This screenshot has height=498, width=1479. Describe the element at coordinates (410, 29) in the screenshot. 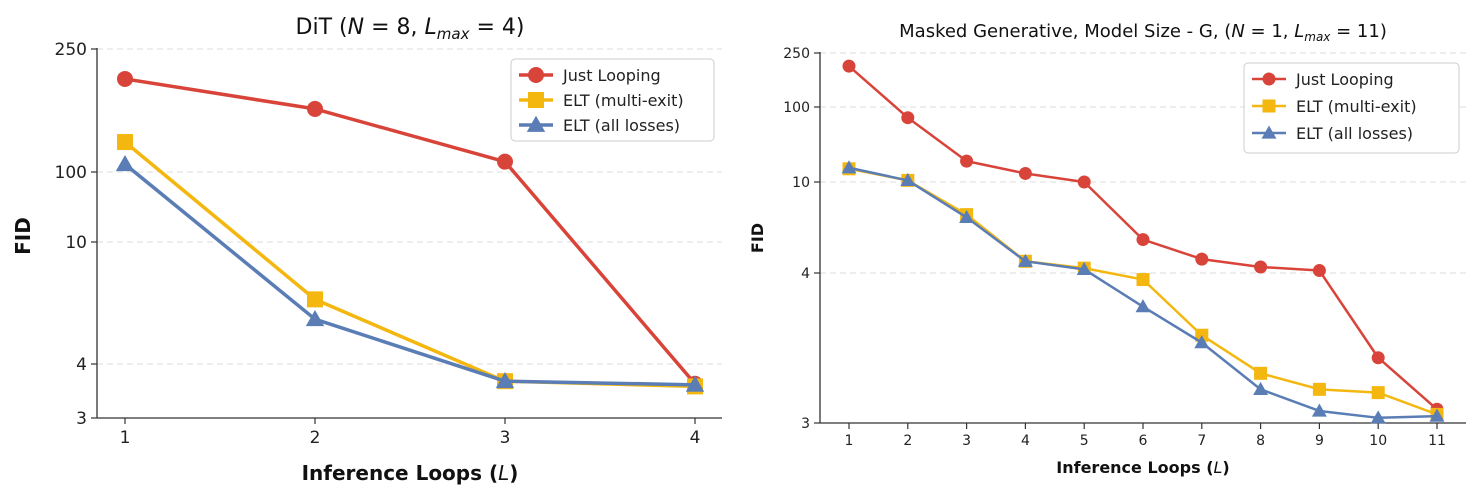

I see `left-chart-title: DiT (N = 8, Lmax = 4)` at that location.